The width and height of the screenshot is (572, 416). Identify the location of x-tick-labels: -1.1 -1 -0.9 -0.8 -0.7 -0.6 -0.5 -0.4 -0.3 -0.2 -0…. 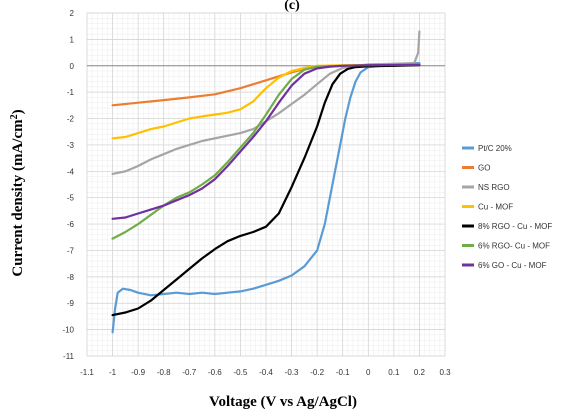
(265, 372).